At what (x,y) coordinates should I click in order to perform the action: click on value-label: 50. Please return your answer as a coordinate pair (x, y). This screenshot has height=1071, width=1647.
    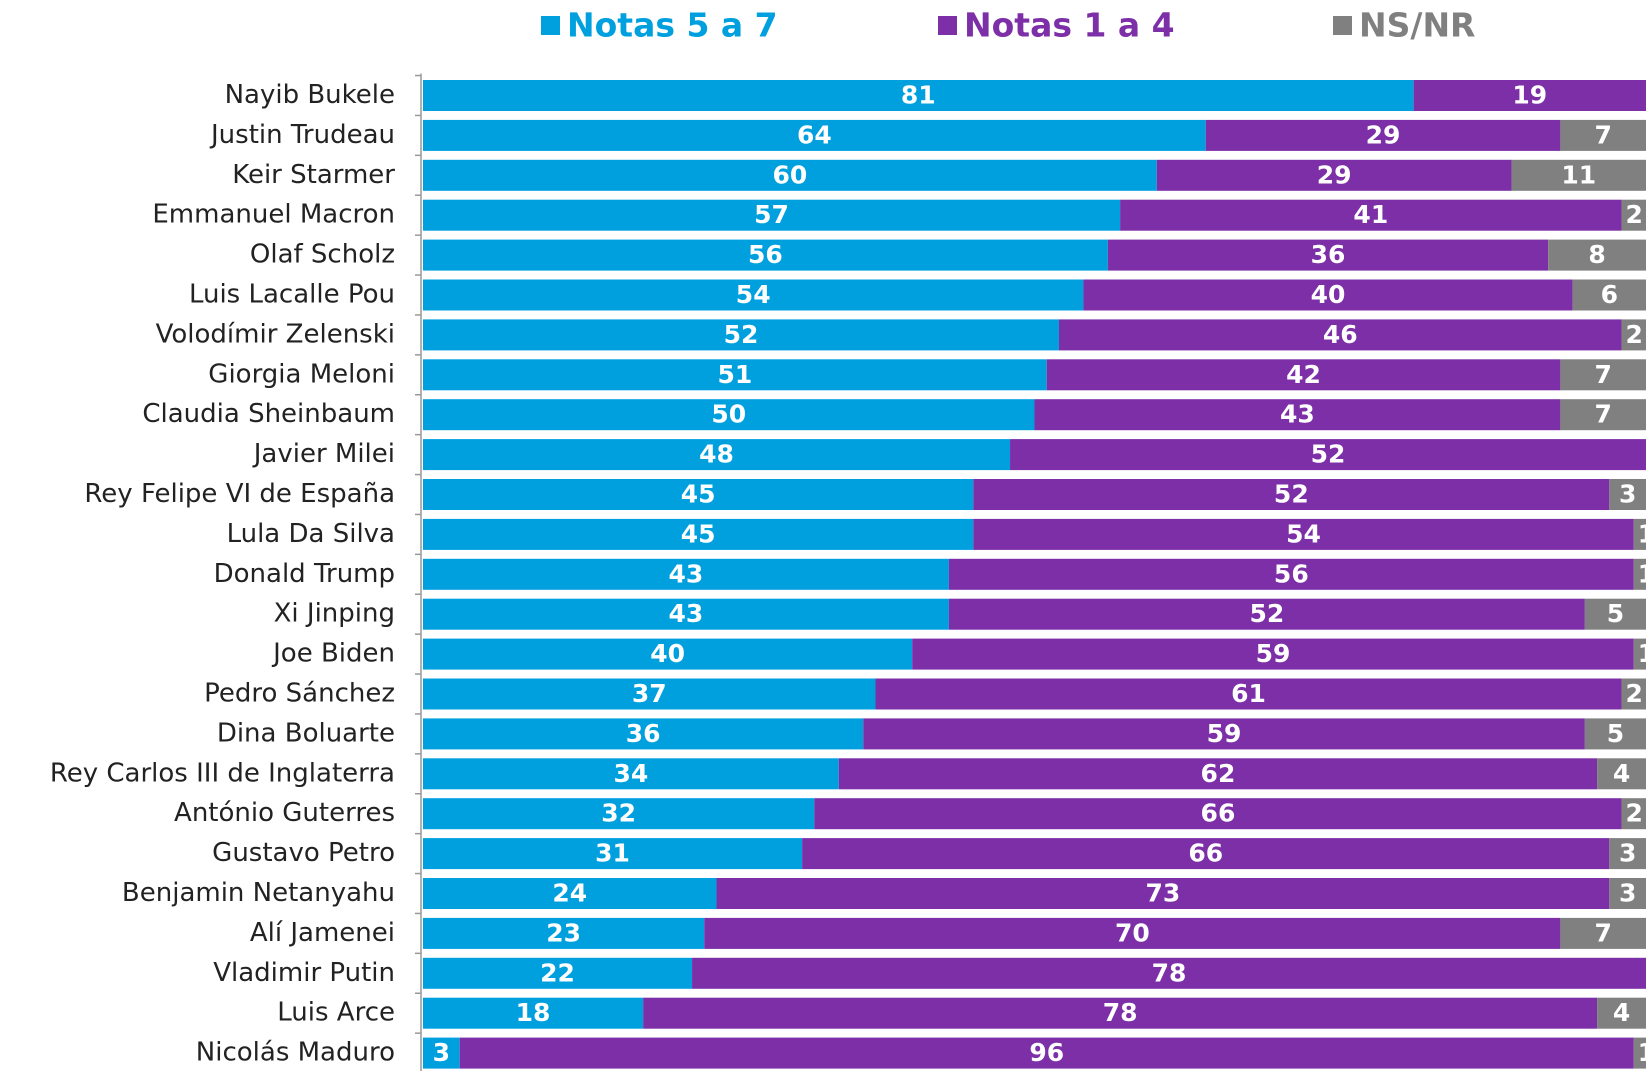
    Looking at the image, I should click on (728, 414).